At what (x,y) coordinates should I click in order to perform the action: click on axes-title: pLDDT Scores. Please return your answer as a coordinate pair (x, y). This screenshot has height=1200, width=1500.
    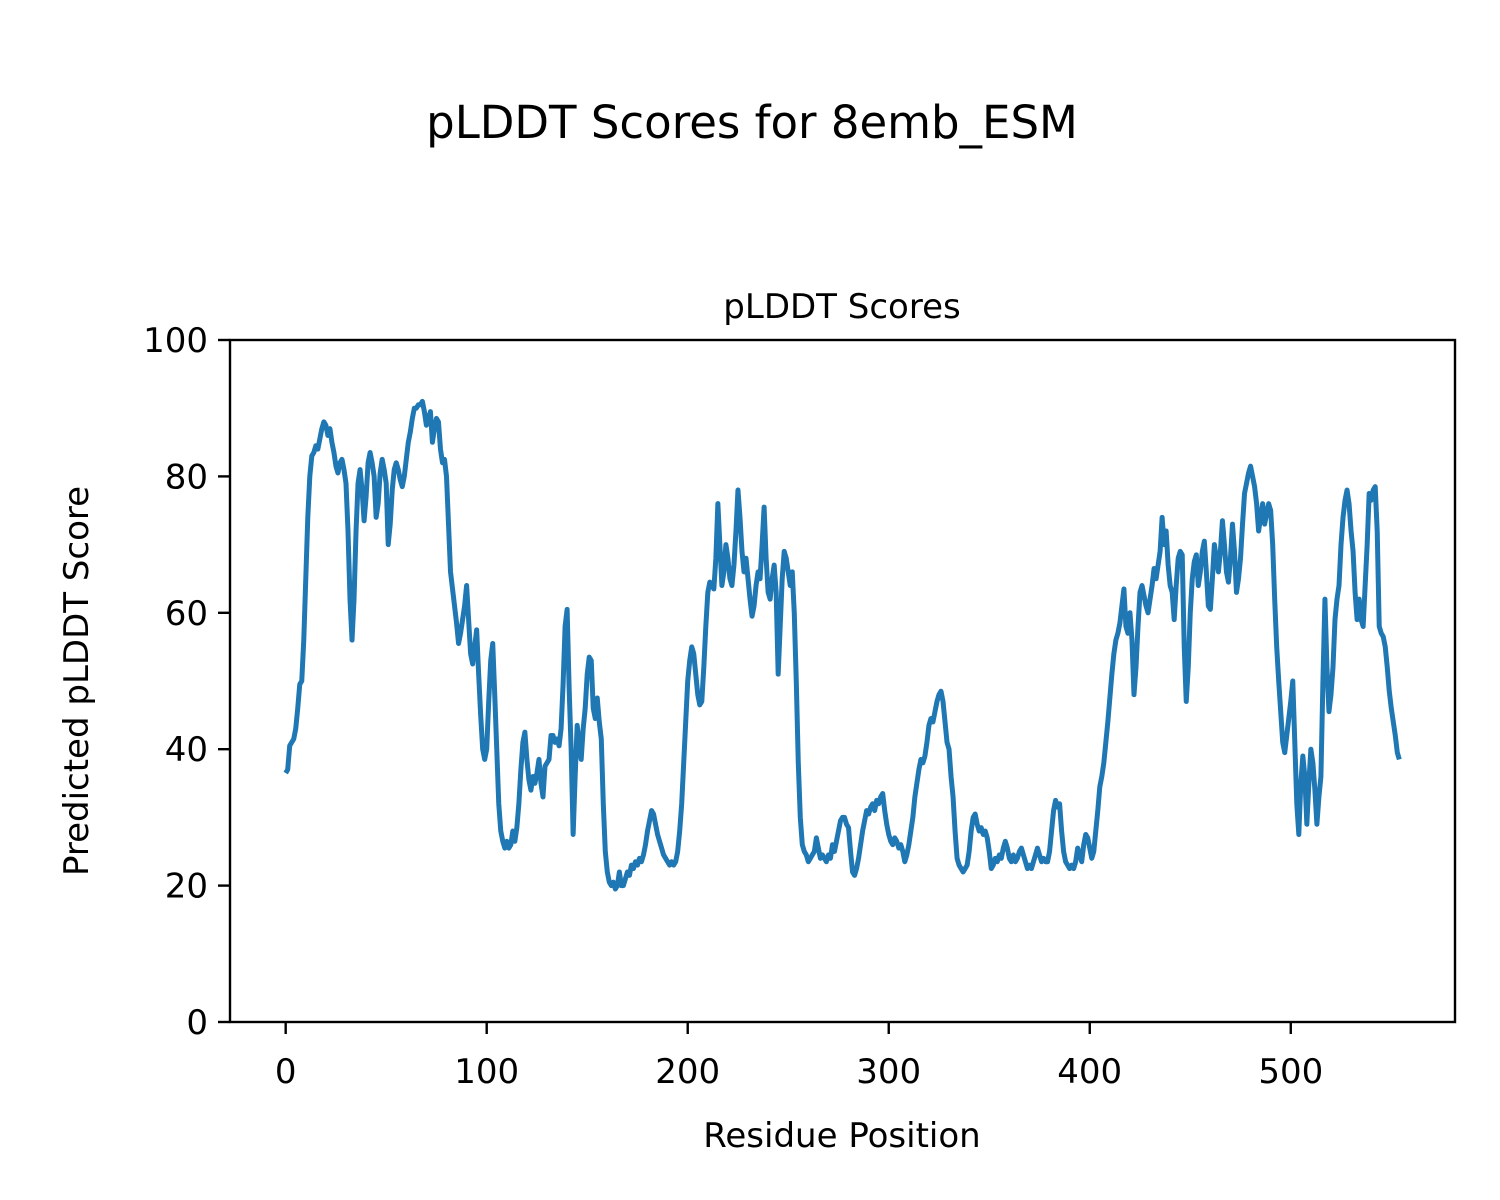
    Looking at the image, I should click on (841, 307).